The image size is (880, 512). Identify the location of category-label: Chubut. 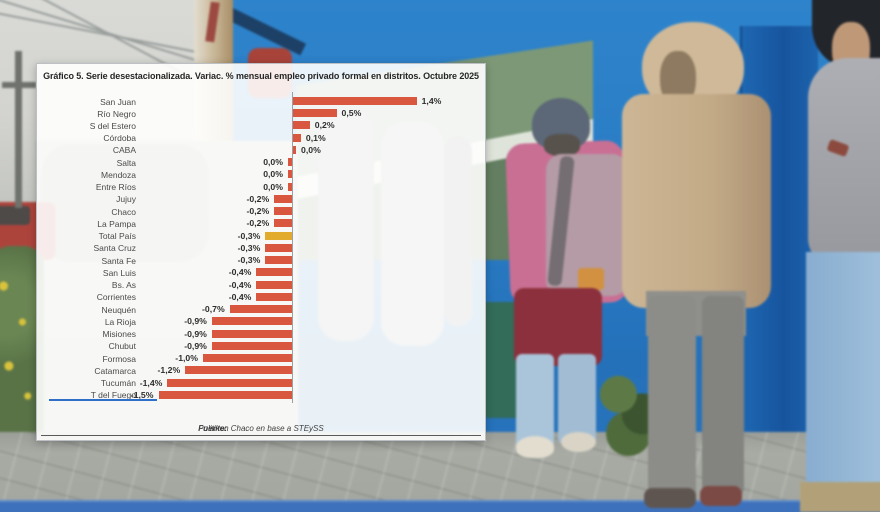
(122, 346).